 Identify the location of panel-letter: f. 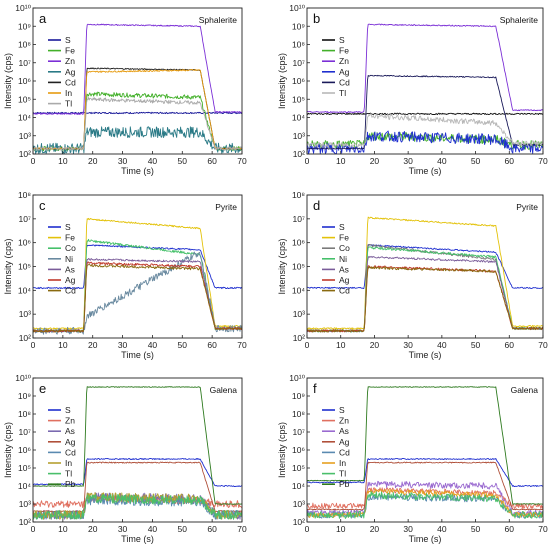
(315, 388).